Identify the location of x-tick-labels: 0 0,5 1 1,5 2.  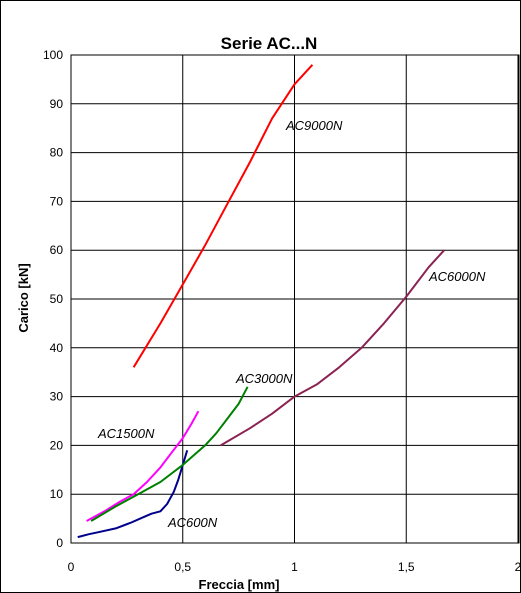
(294, 567).